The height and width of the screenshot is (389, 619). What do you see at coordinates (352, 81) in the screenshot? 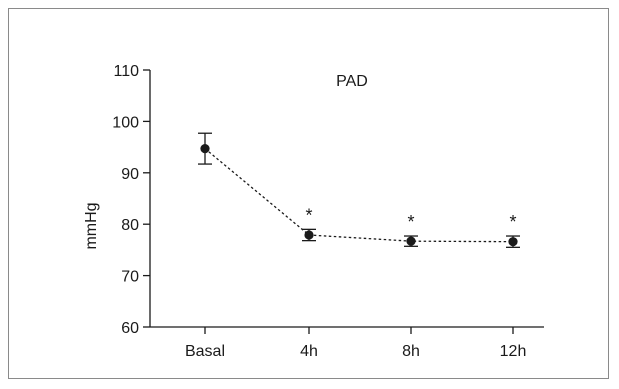
I see `chart-title: PAD` at bounding box center [352, 81].